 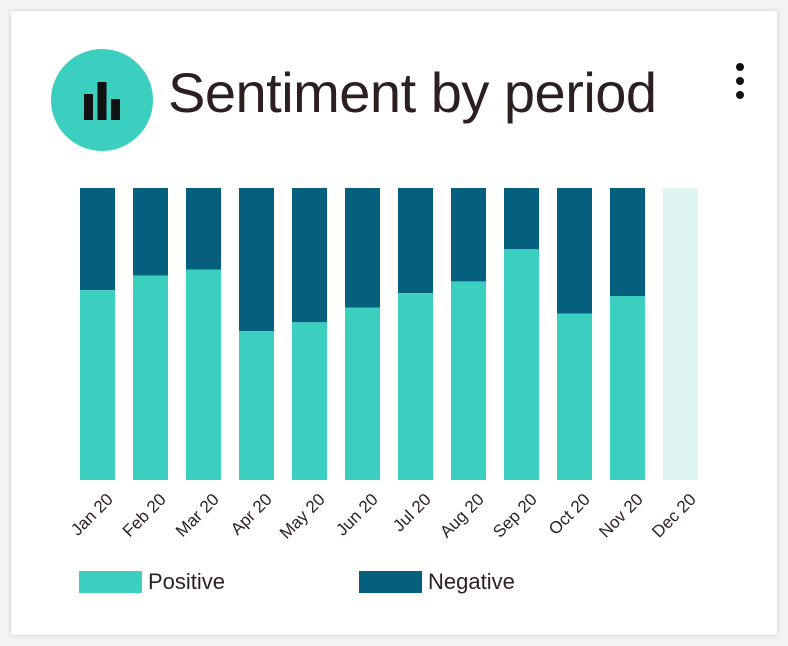 I want to click on x-tick-label: Feb 20, so click(x=144, y=515).